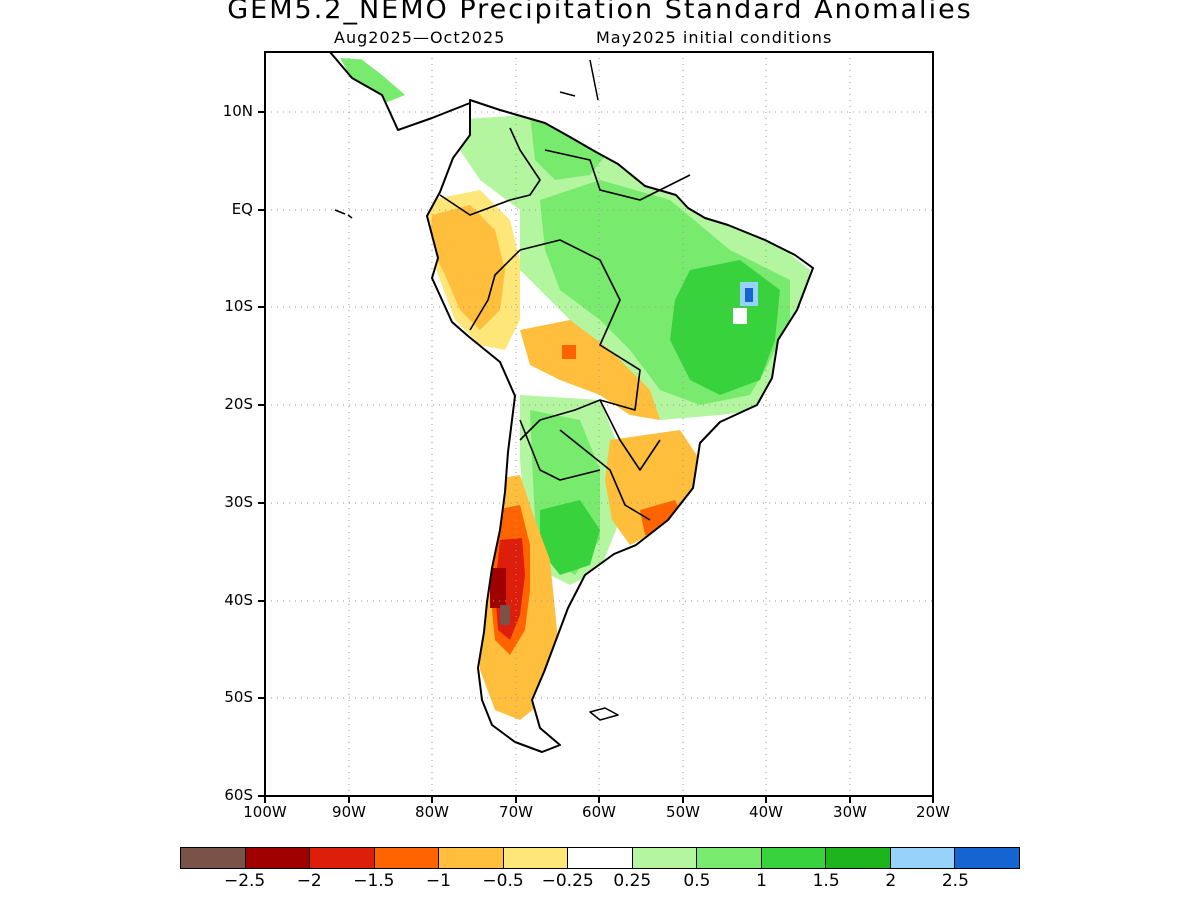  Describe the element at coordinates (238, 697) in the screenshot. I see `y-tick-label: 50S` at that location.